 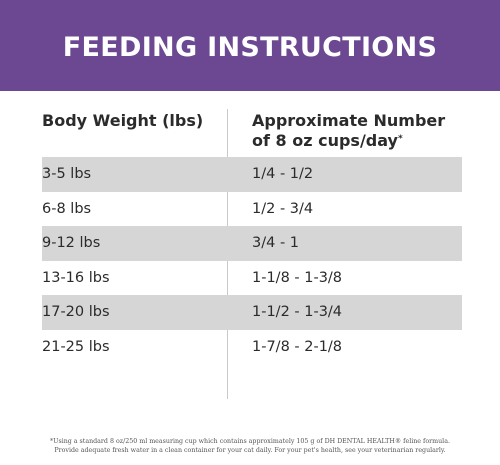 What do you see at coordinates (349, 120) in the screenshot?
I see `column-header-cups-line1: Approximate Number` at bounding box center [349, 120].